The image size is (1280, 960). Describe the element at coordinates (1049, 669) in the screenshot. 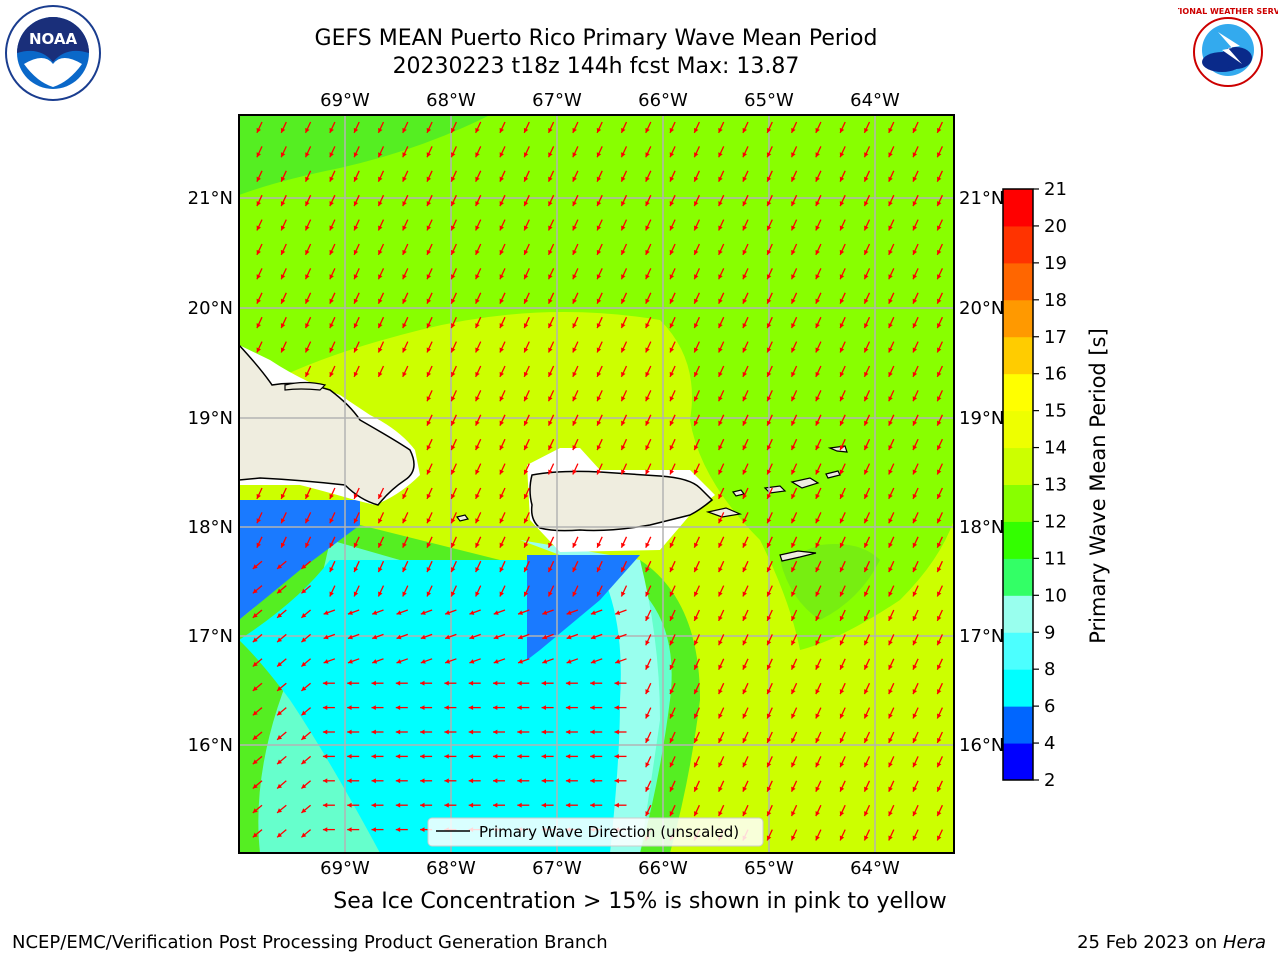

I see `colorbar-tick-label: 8` at that location.